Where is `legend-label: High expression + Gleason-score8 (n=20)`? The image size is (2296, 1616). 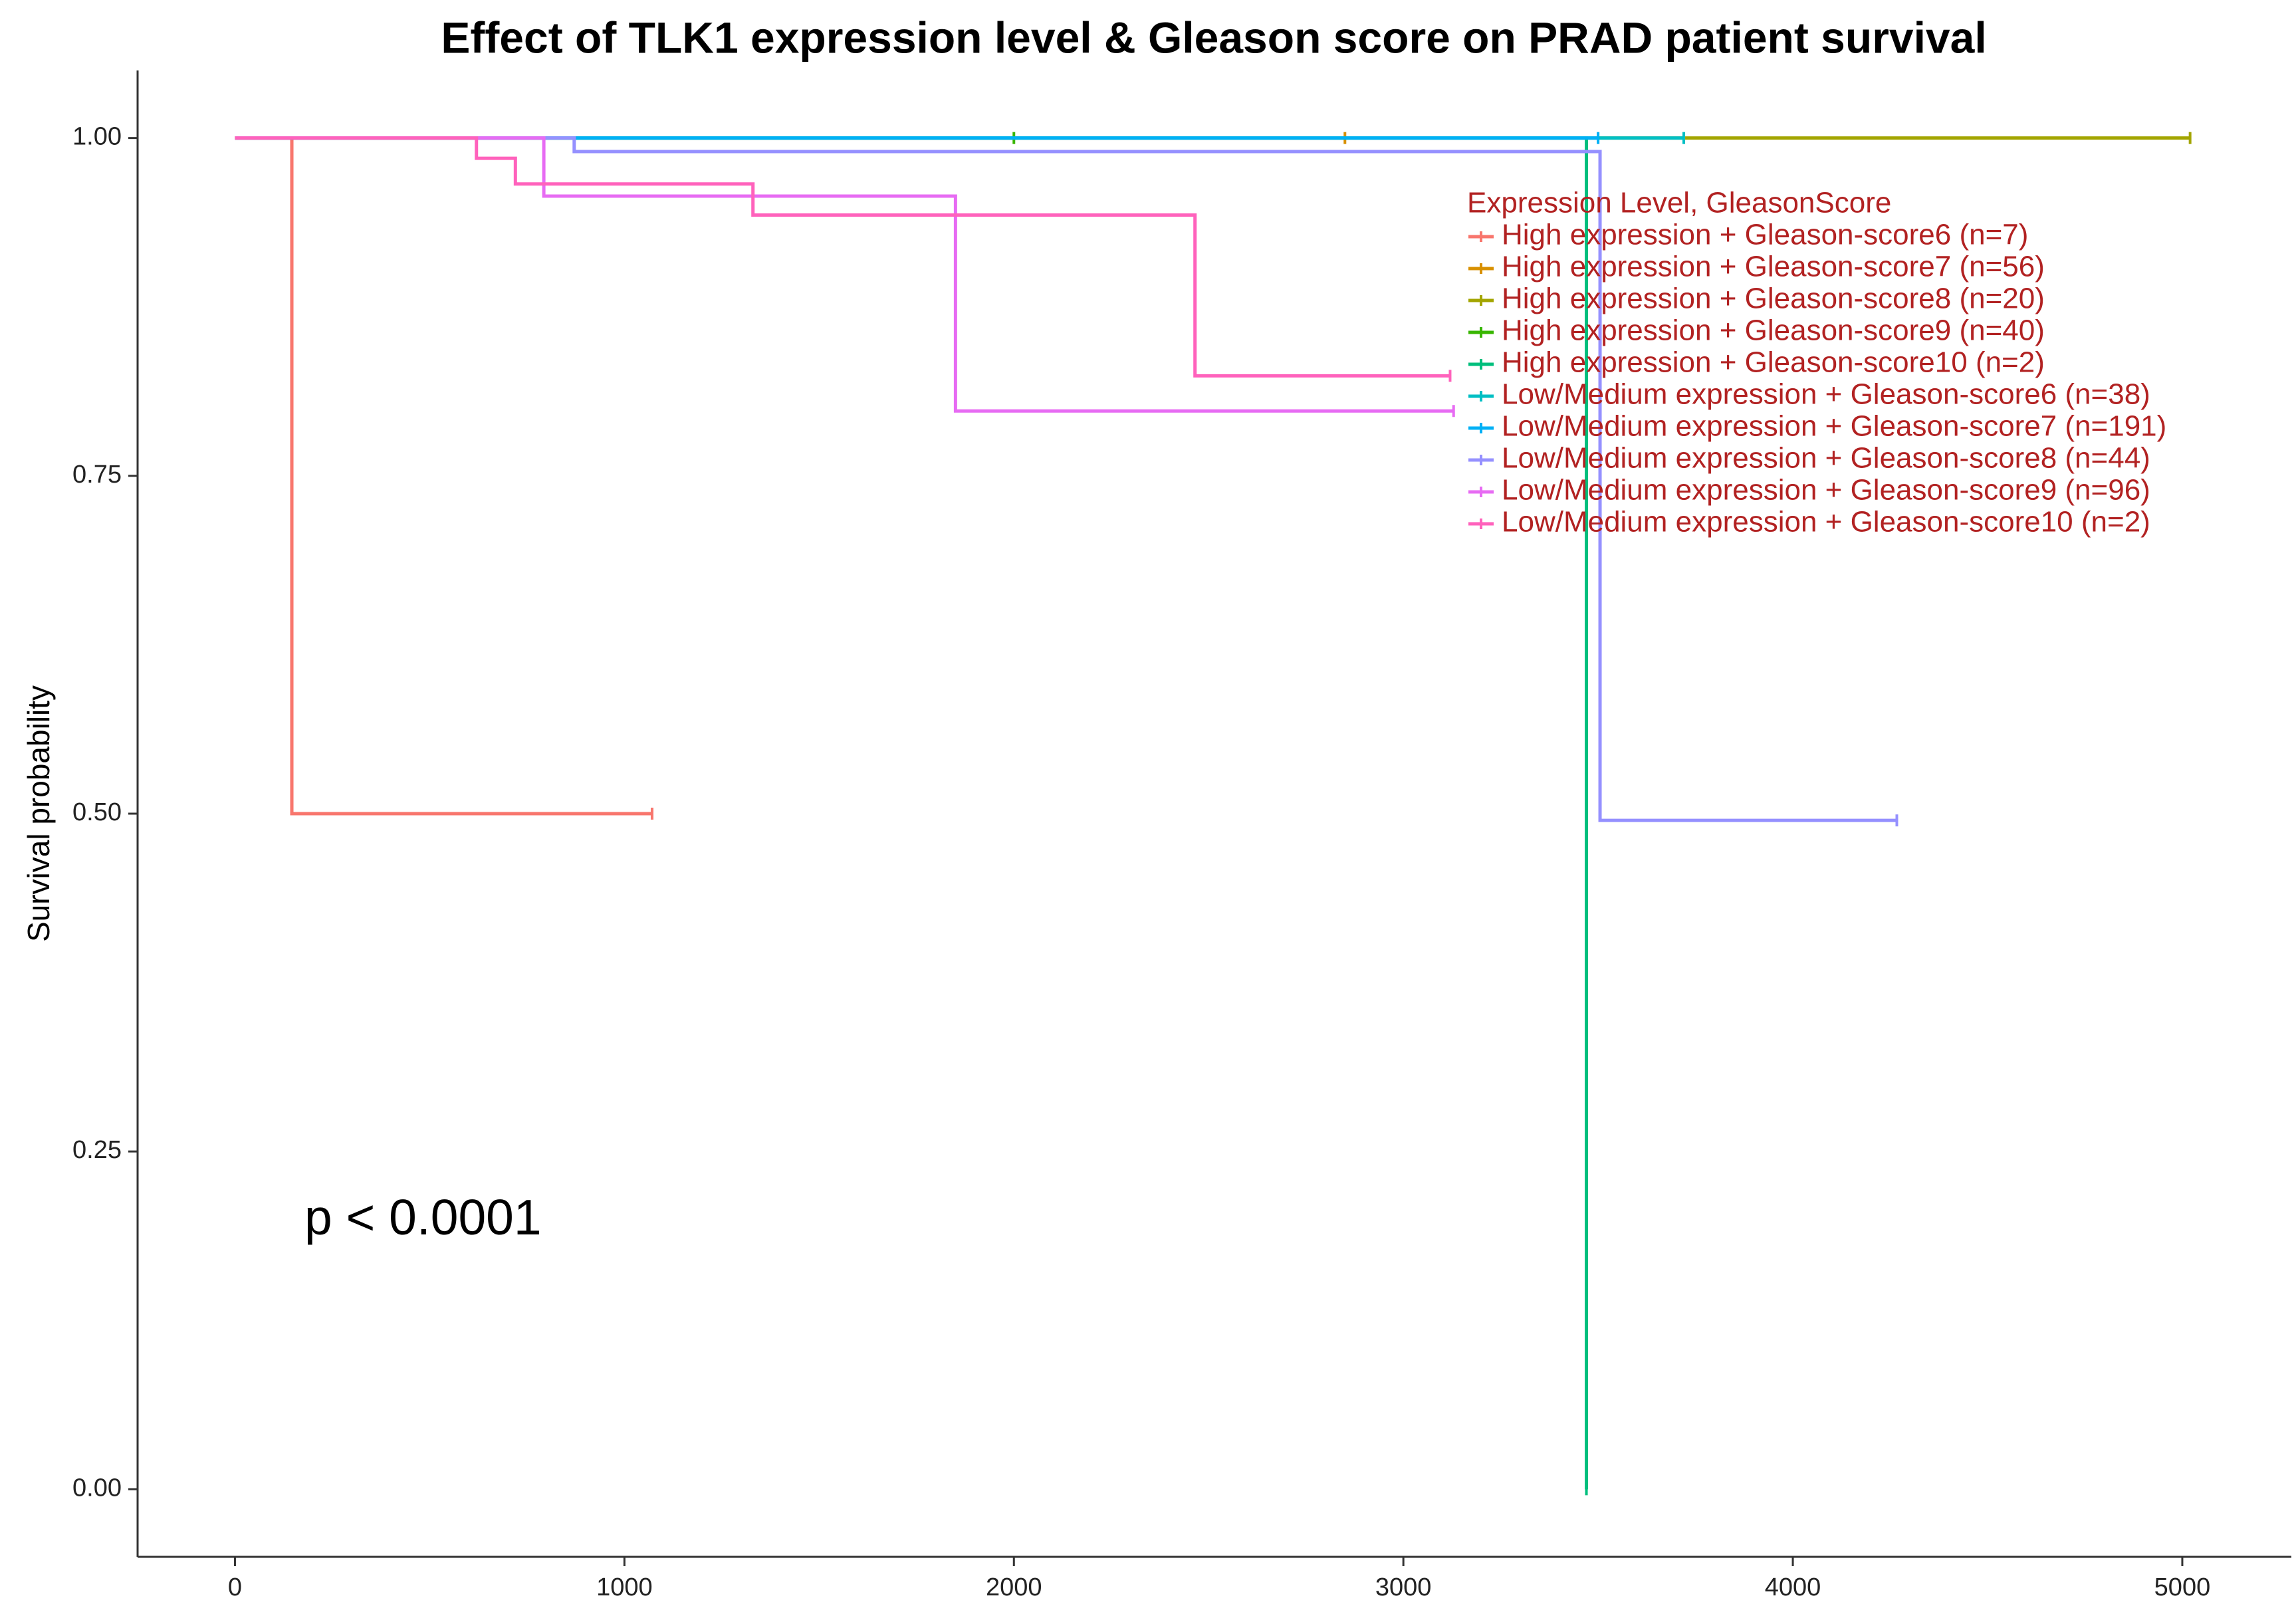 legend-label: High expression + Gleason-score8 (n=20) is located at coordinates (1773, 299).